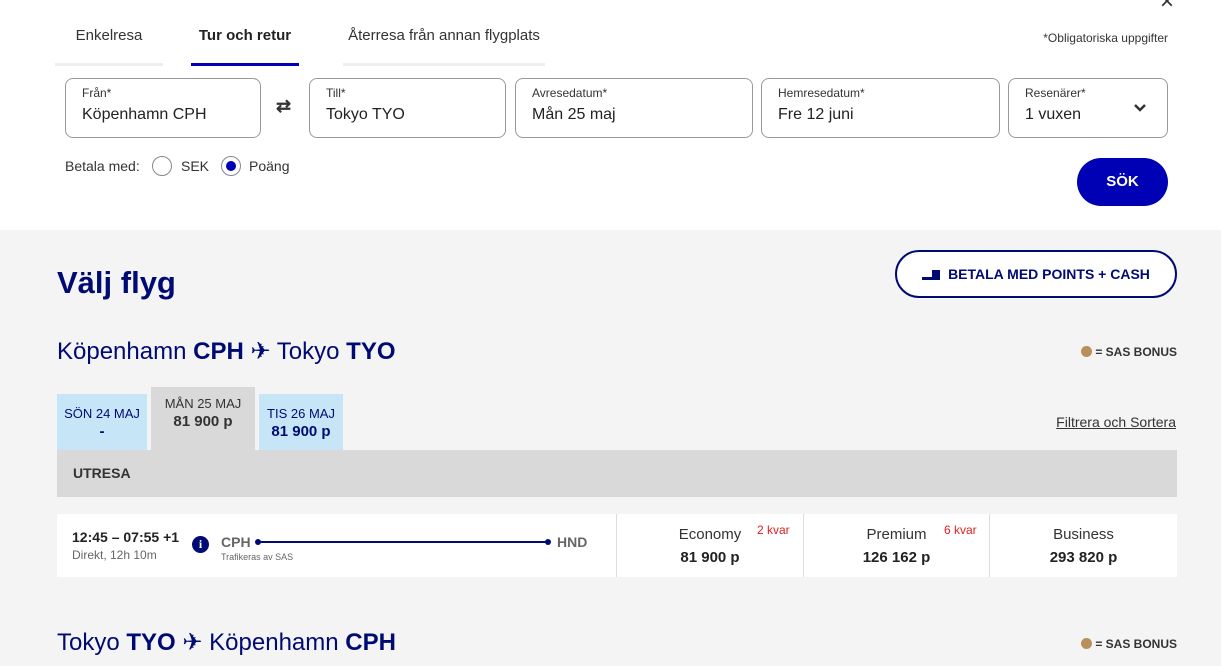 Image resolution: width=1221 pixels, height=666 pixels. Describe the element at coordinates (960, 530) in the screenshot. I see `seats-left: 6 kvar` at that location.